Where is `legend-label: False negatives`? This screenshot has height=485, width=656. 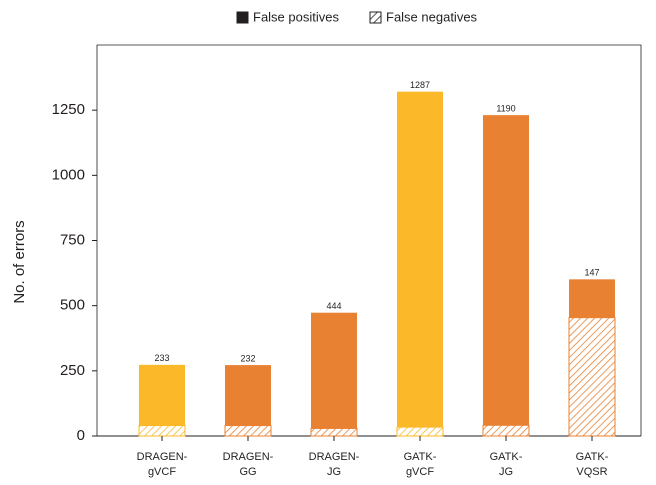
legend-label: False negatives is located at coordinates (432, 16).